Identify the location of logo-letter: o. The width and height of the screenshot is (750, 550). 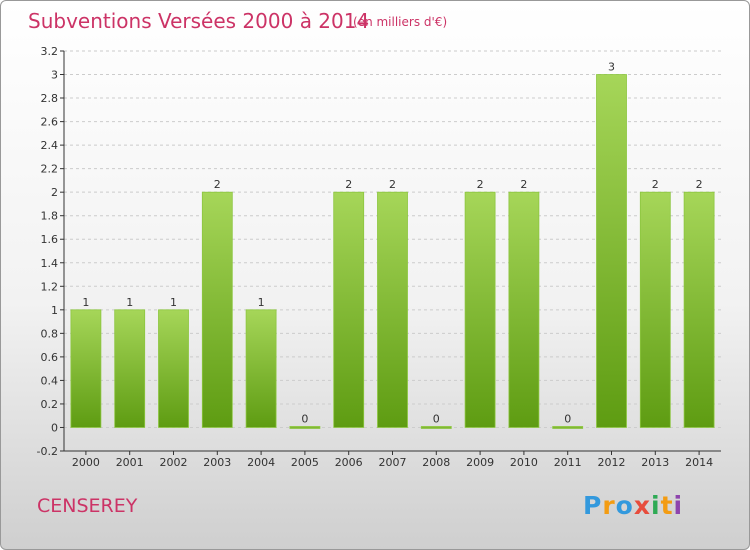
(624, 505).